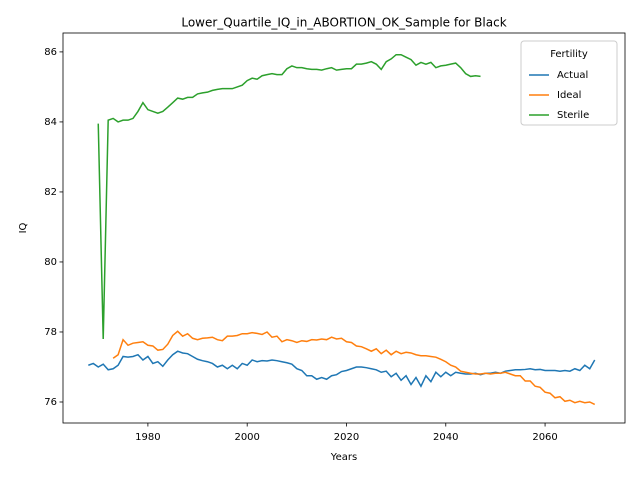 This screenshot has height=480, width=640. Describe the element at coordinates (23, 227) in the screenshot. I see `y-axis-label: IQ` at that location.